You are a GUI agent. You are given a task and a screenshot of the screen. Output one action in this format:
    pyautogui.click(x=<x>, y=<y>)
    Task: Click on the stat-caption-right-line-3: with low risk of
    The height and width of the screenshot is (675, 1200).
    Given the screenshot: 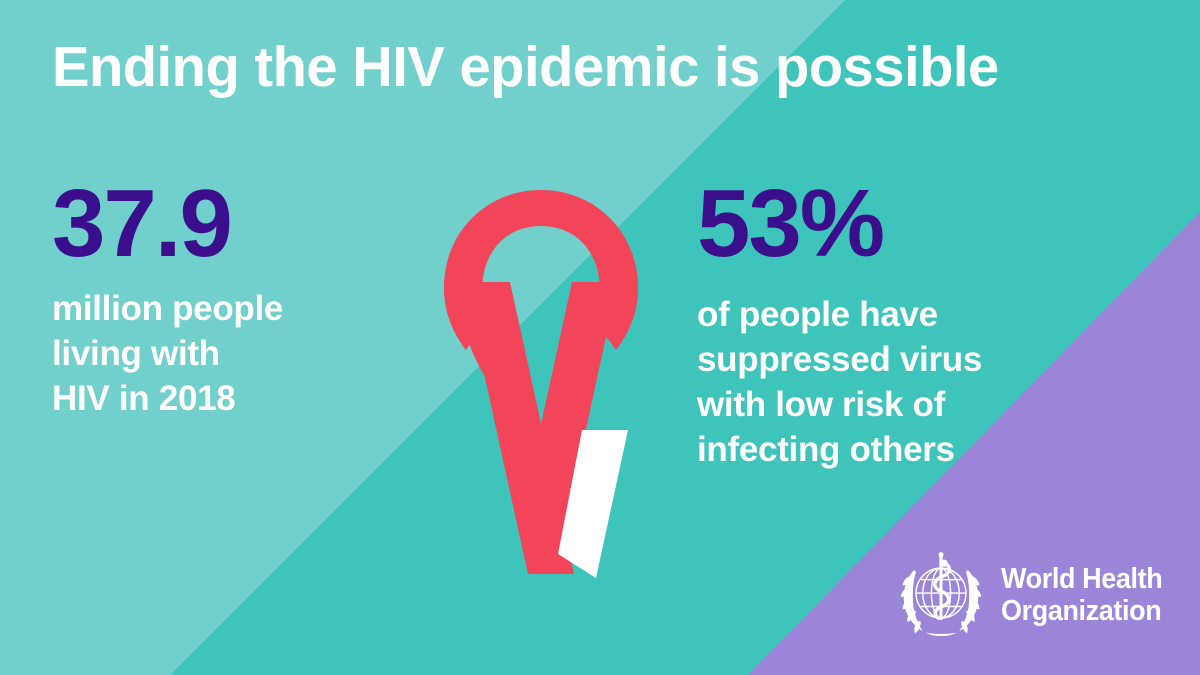 What is the action you would take?
    pyautogui.click(x=821, y=404)
    